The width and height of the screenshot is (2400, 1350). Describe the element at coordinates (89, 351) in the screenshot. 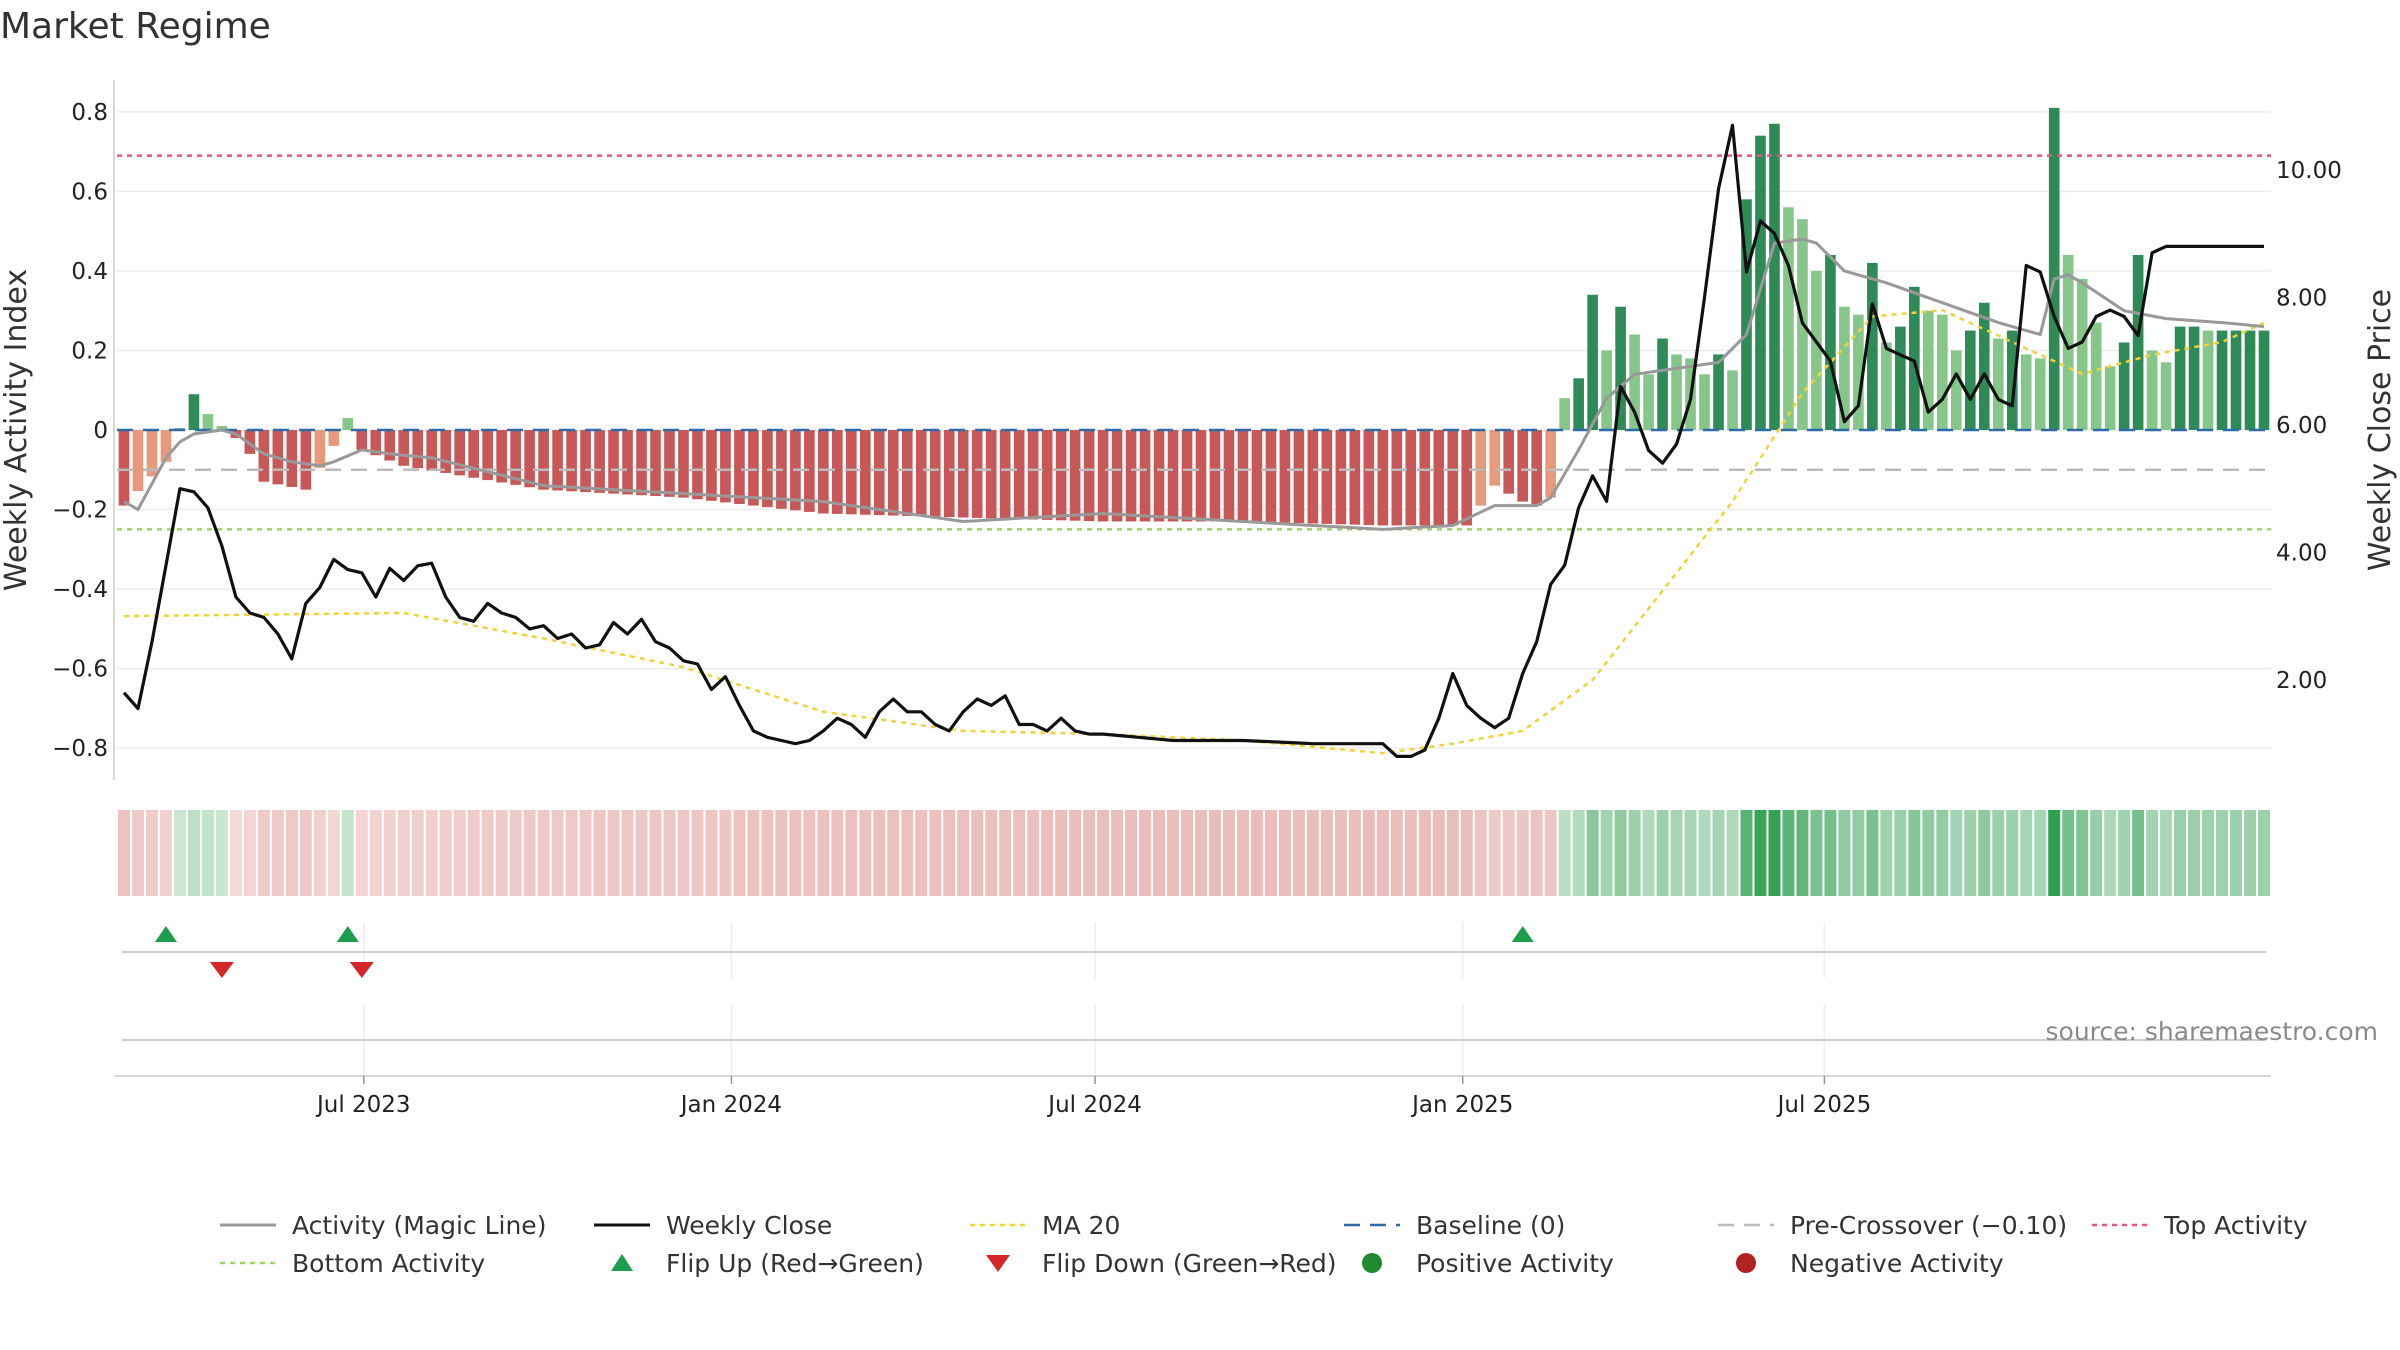

I see `left-tick-label: 0.2` at that location.